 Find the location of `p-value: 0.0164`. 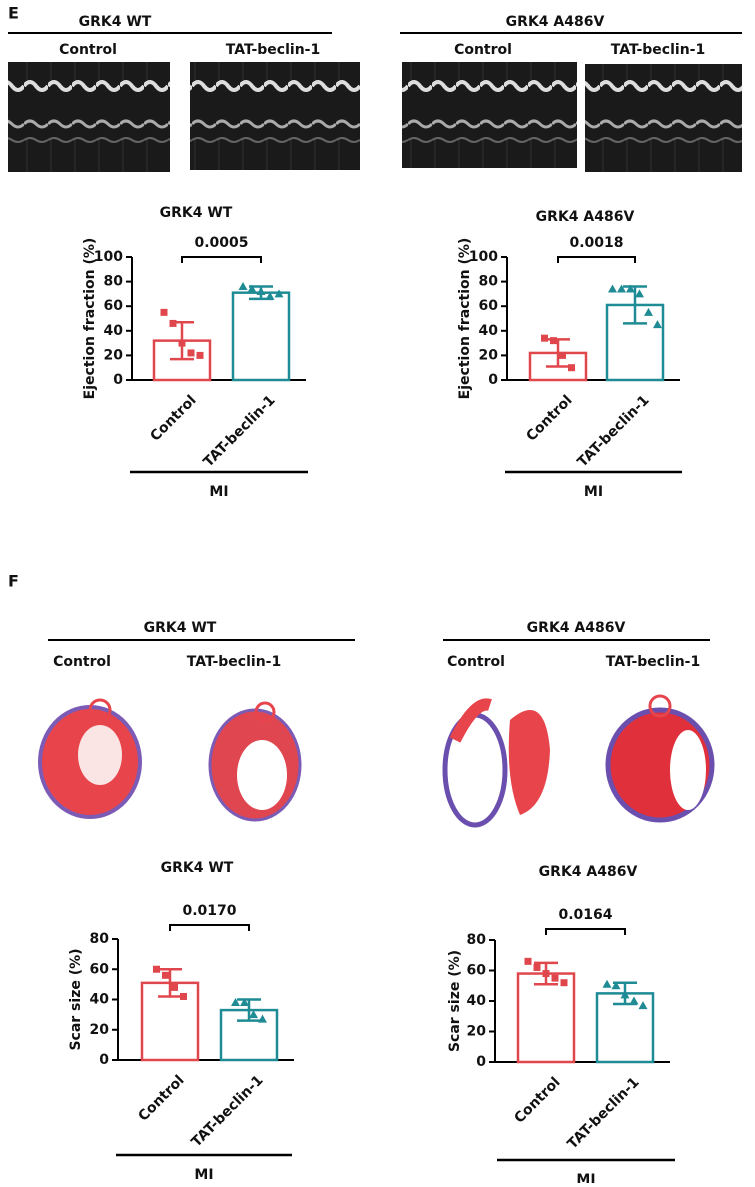

p-value: 0.0164 is located at coordinates (585, 915).